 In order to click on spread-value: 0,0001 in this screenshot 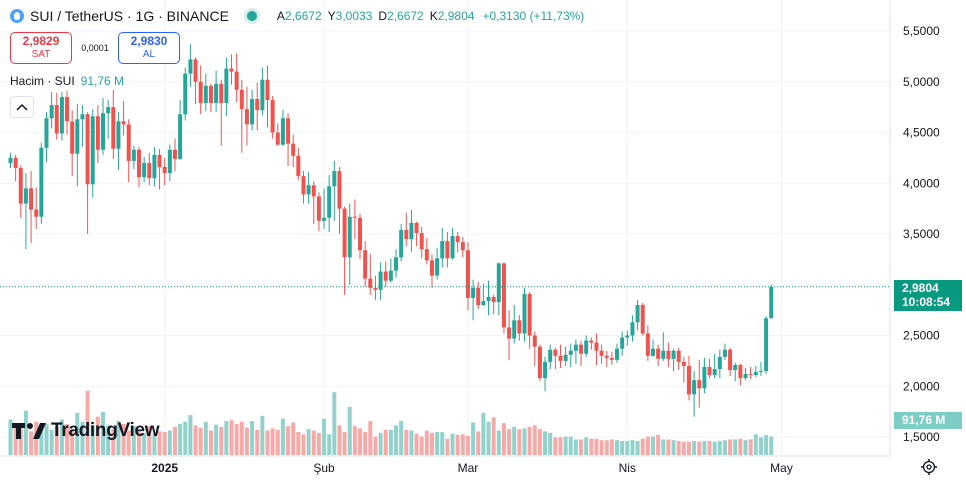, I will do `click(95, 48)`.